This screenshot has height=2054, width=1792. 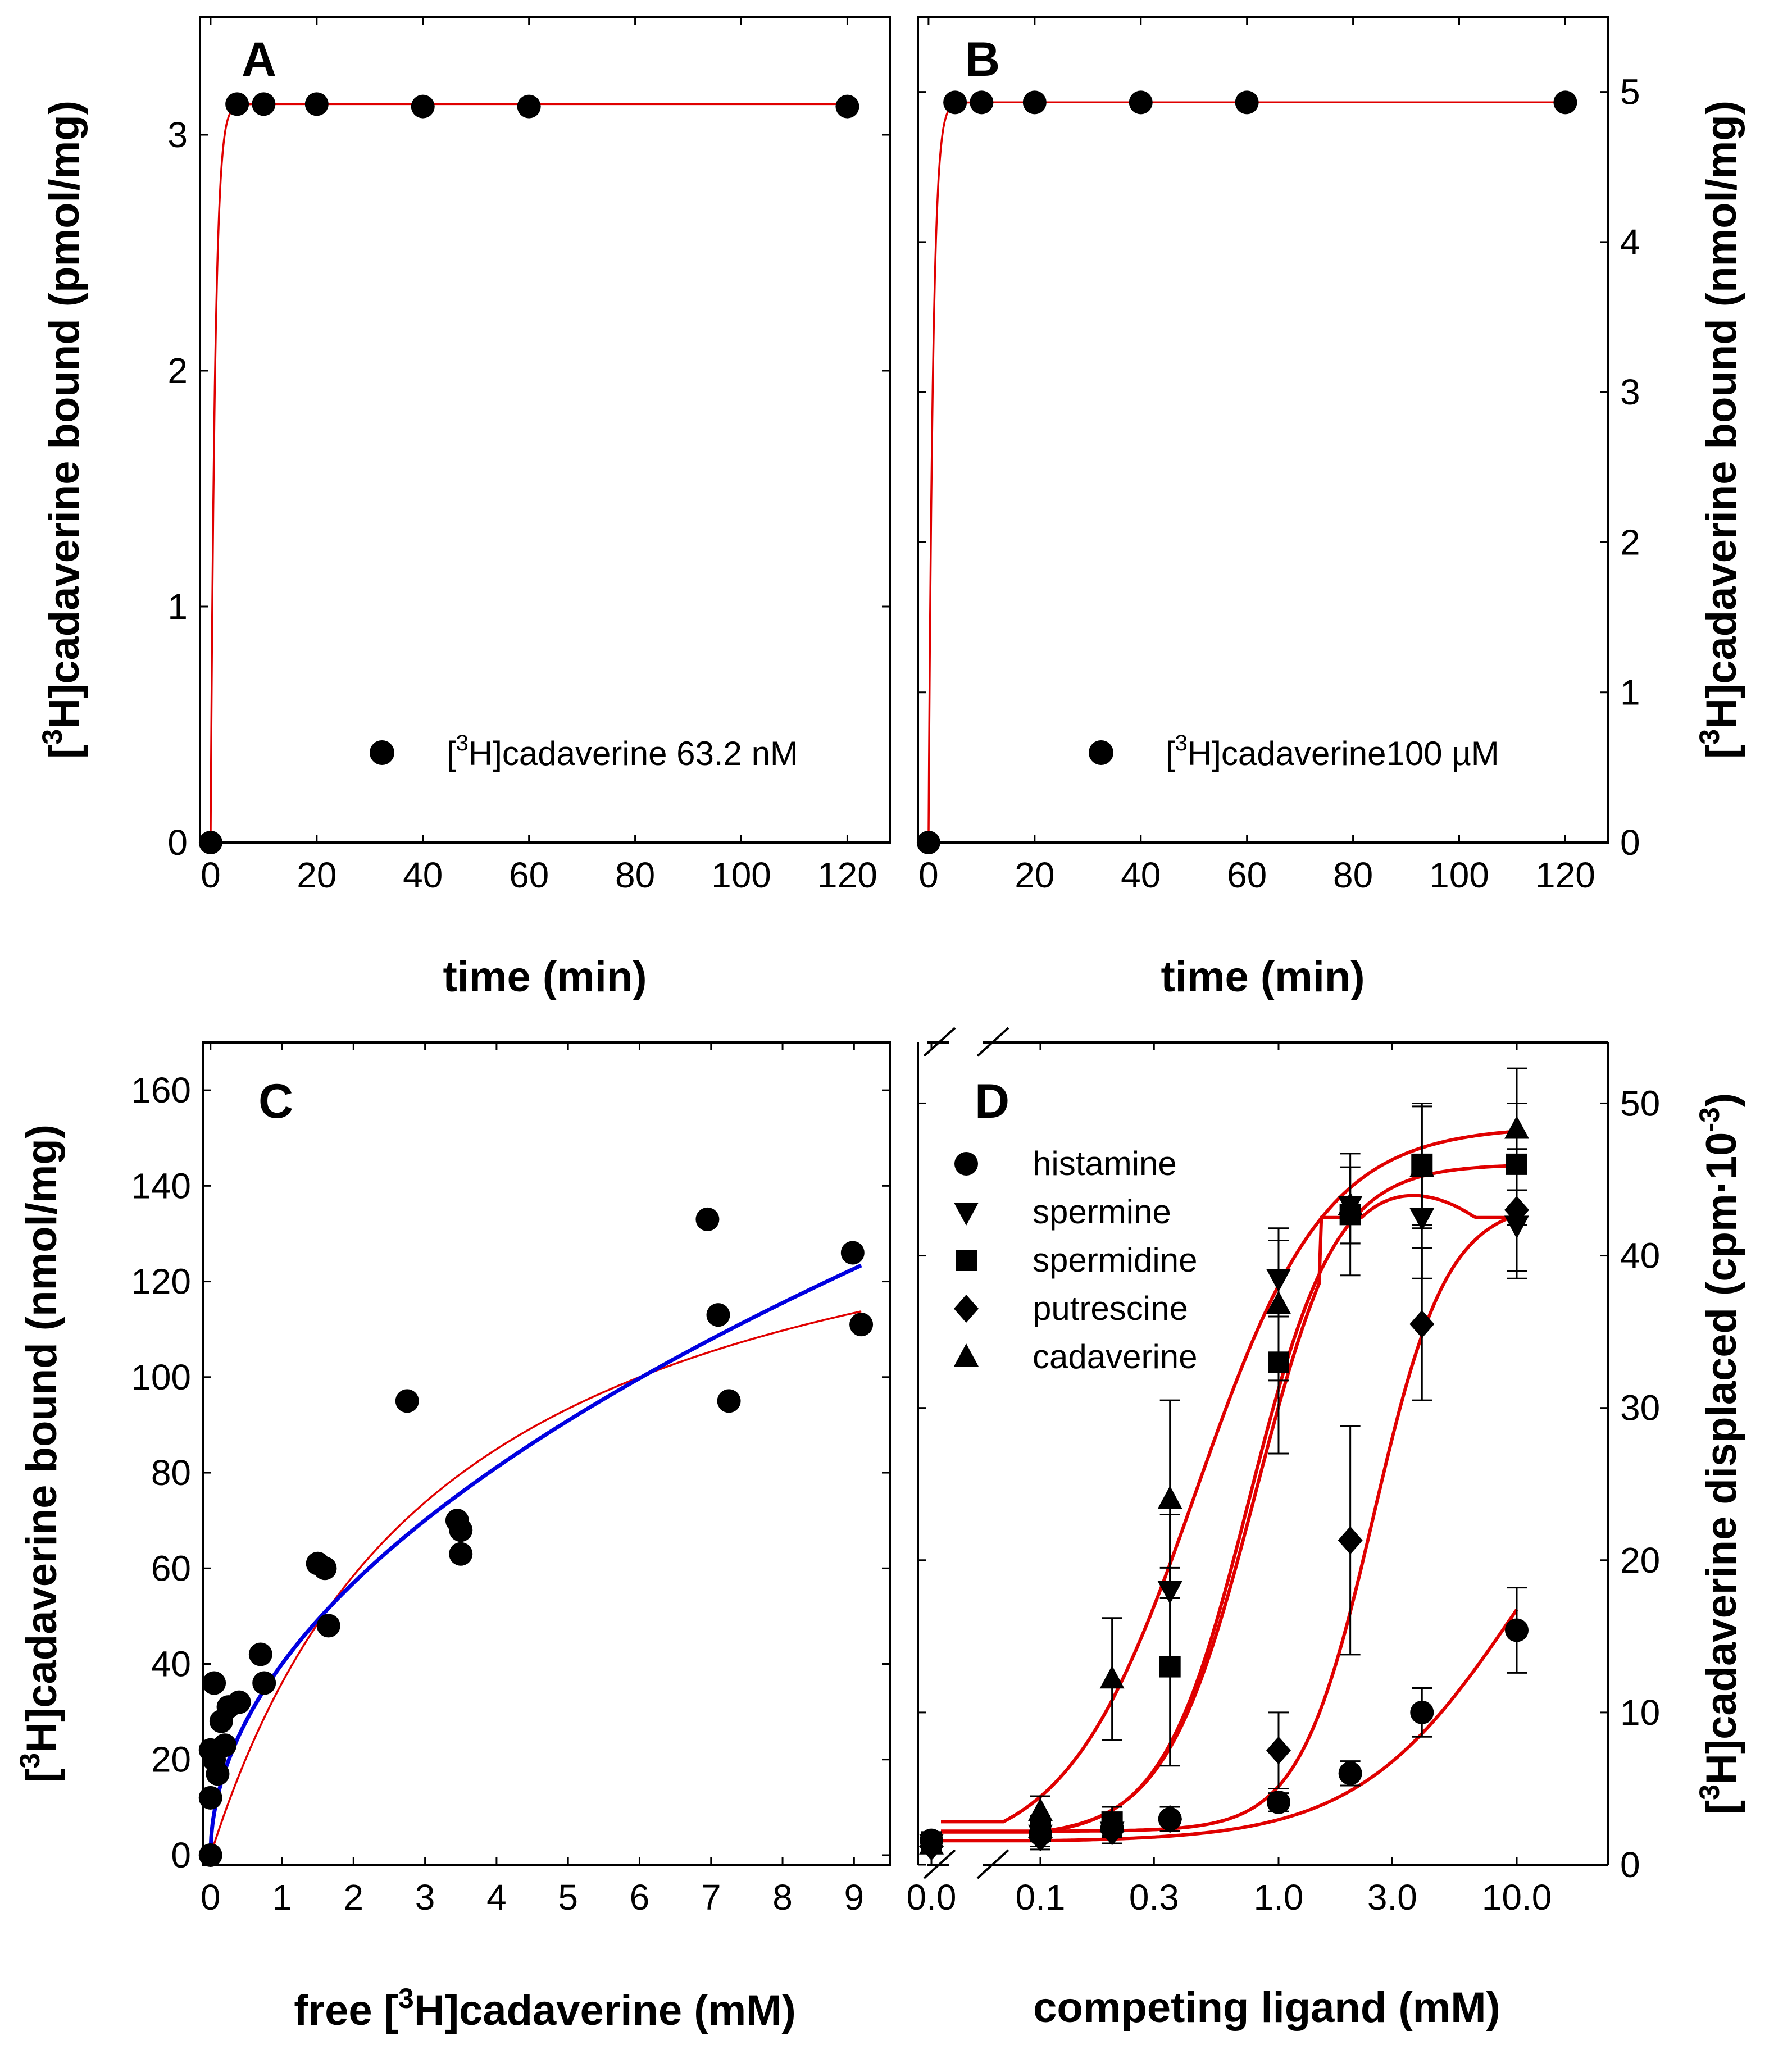 I want to click on panel-c-x-tick-label: 7, so click(x=711, y=1897).